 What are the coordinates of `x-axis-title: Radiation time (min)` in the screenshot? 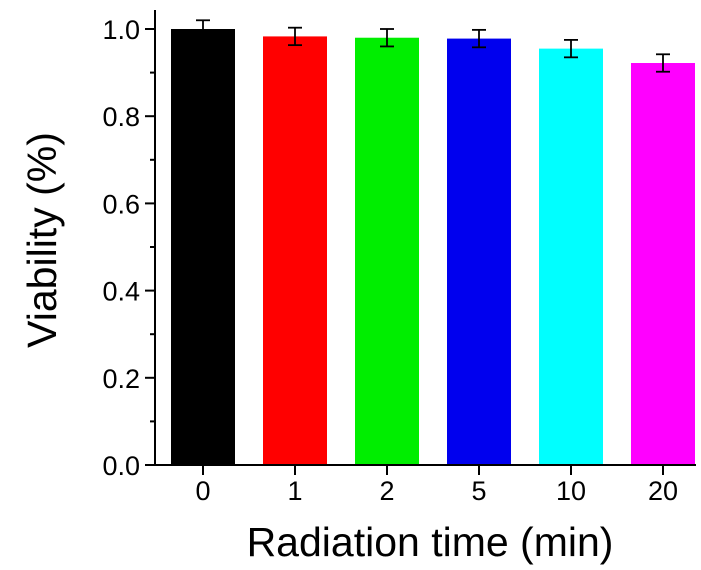 It's located at (430, 542).